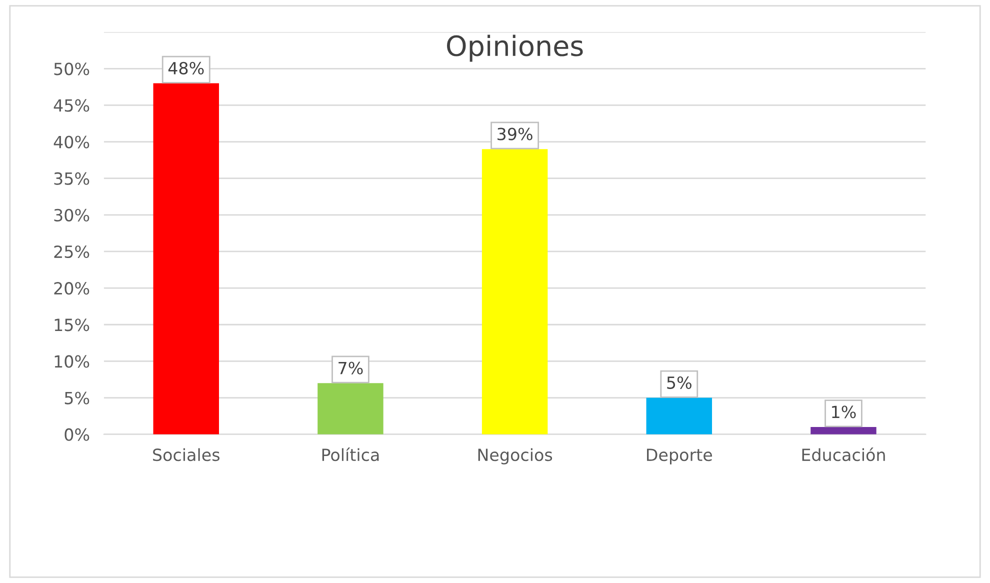  I want to click on data-label: 7%, so click(350, 368).